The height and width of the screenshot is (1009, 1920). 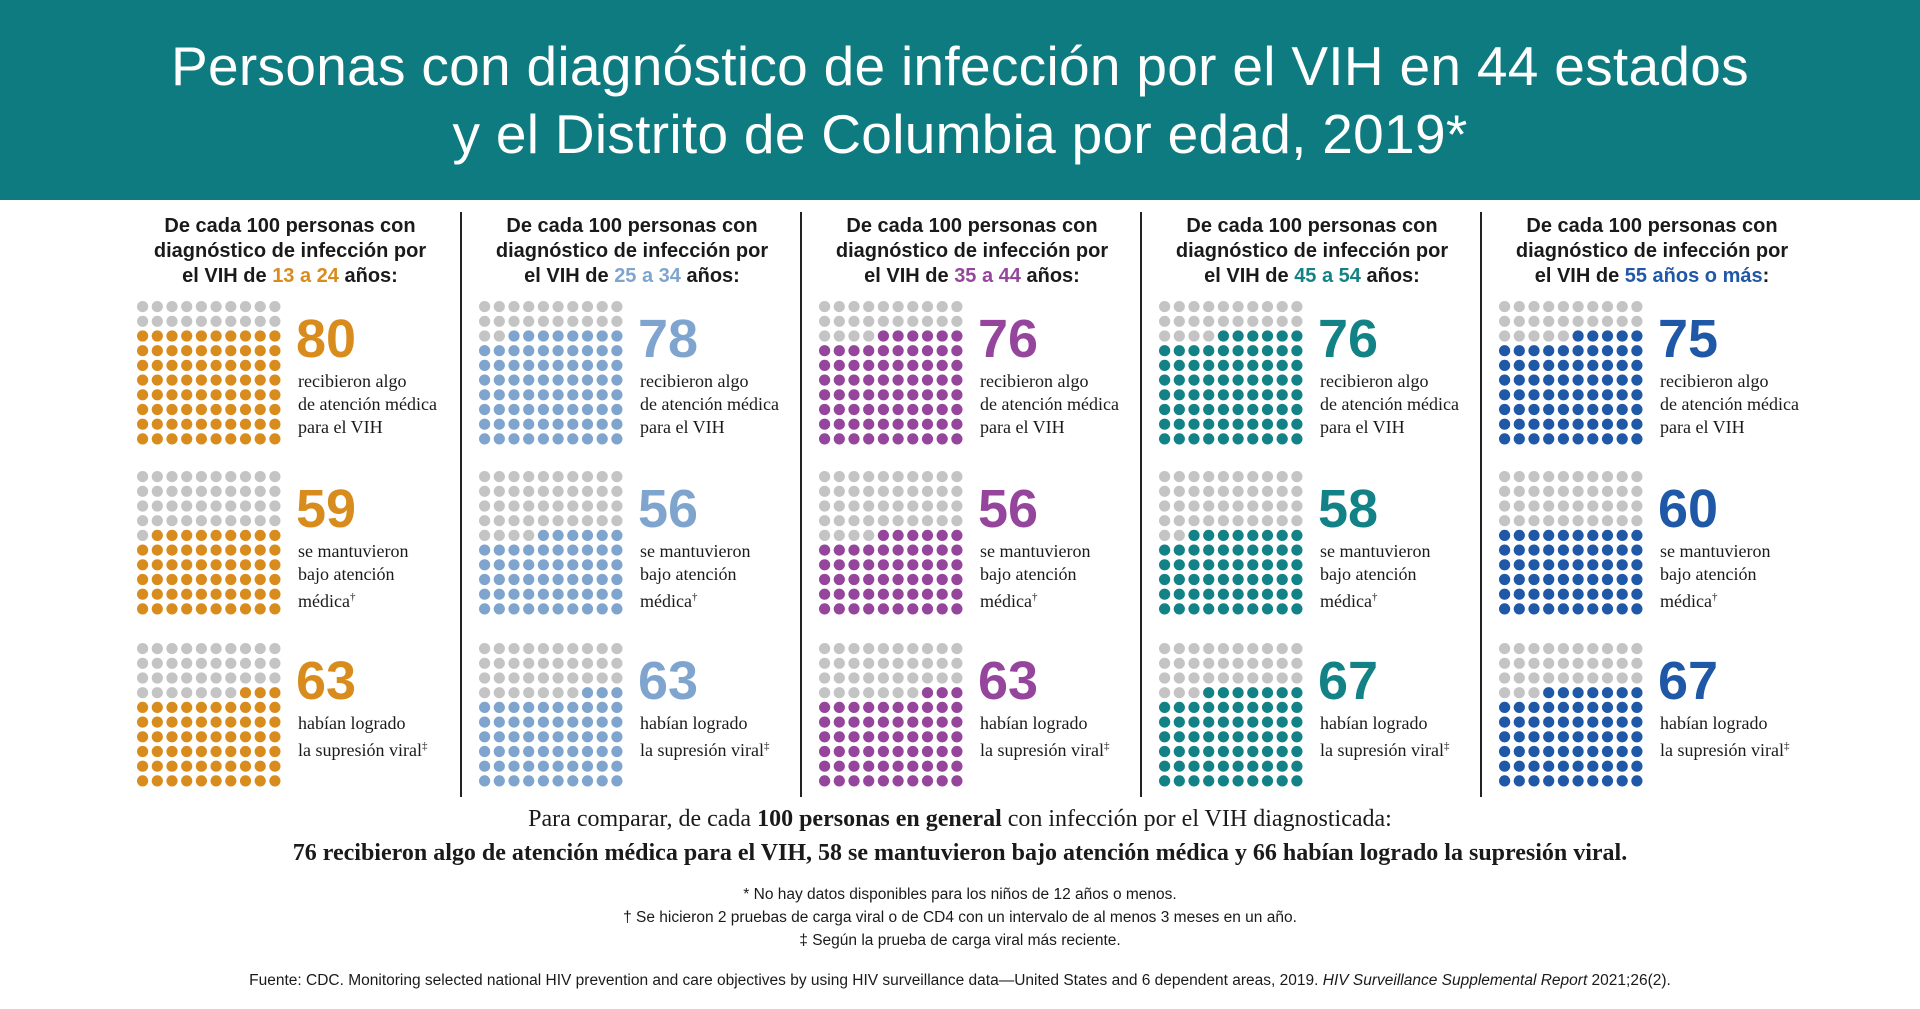 What do you see at coordinates (647, 276) in the screenshot?
I see `age-range-label: 25 a 34` at bounding box center [647, 276].